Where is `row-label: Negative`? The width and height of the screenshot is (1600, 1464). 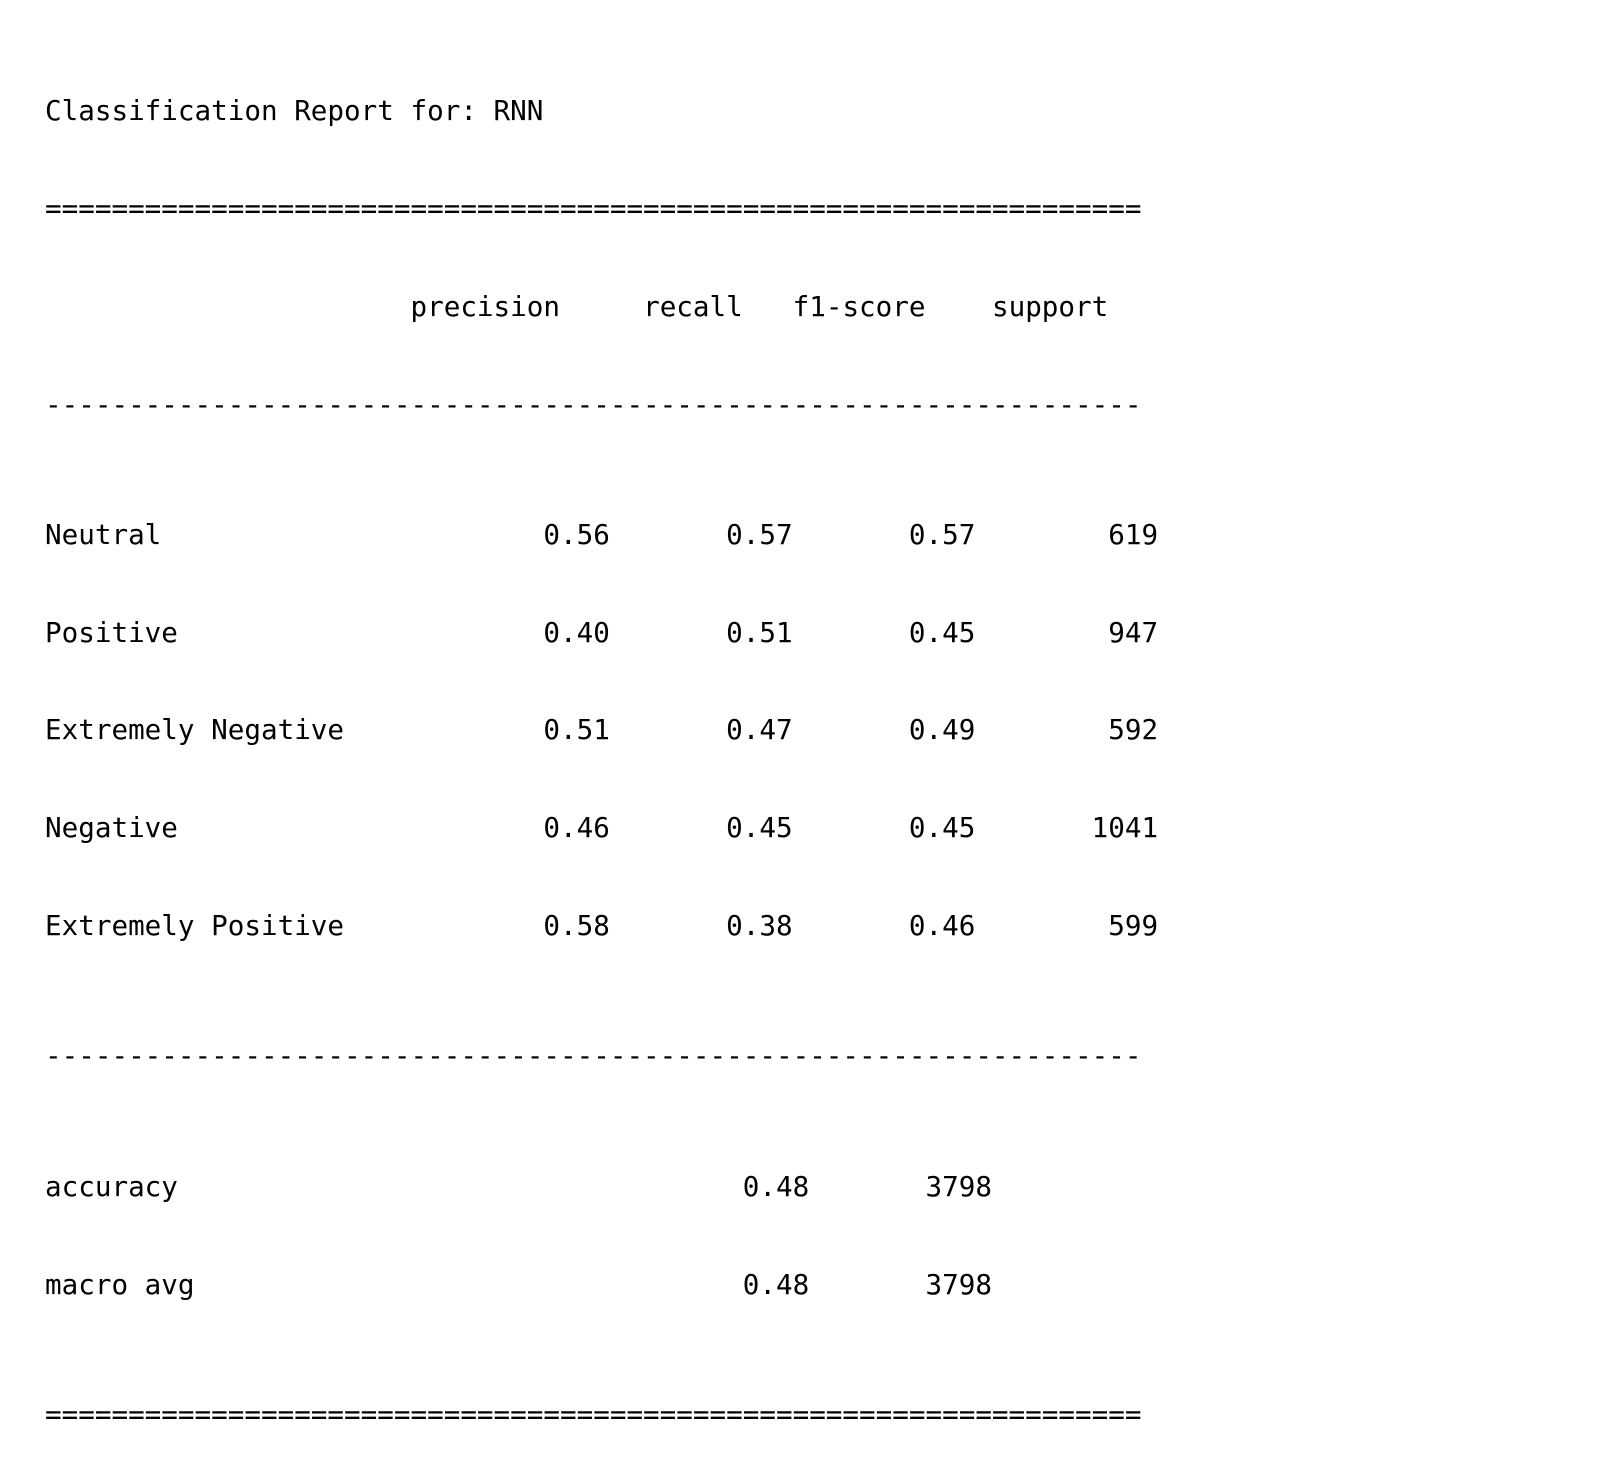 row-label: Negative is located at coordinates (111, 828).